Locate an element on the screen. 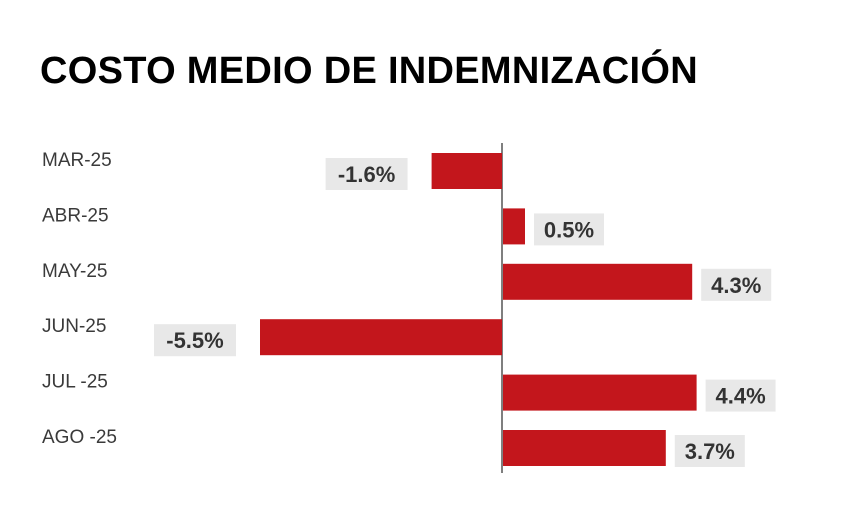 The height and width of the screenshot is (505, 860). value-label: 0.5% is located at coordinates (569, 229).